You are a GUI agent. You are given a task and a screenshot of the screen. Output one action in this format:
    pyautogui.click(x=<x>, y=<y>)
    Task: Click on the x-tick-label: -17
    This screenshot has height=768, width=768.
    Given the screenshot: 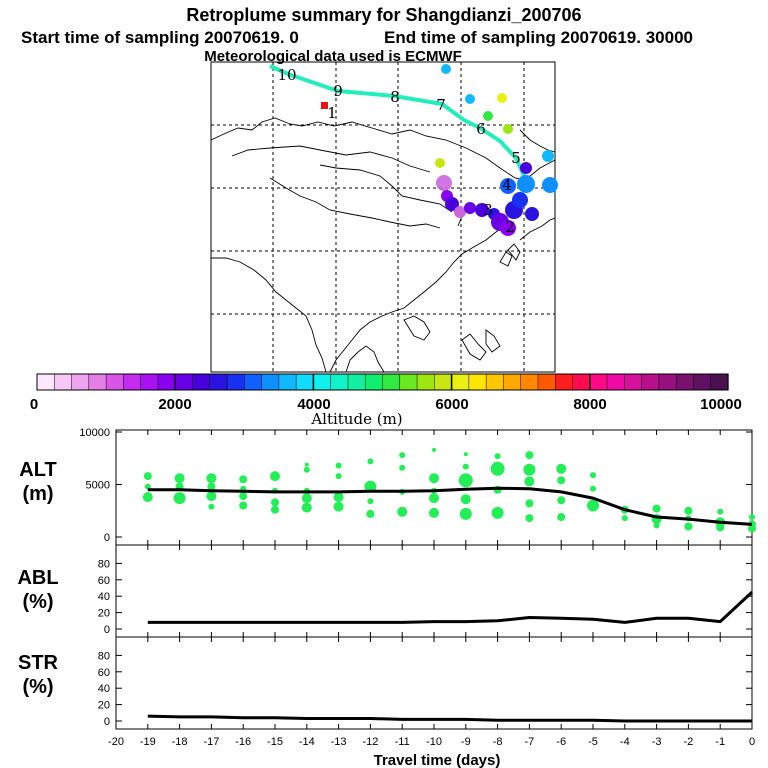 What is the action you would take?
    pyautogui.click(x=211, y=742)
    